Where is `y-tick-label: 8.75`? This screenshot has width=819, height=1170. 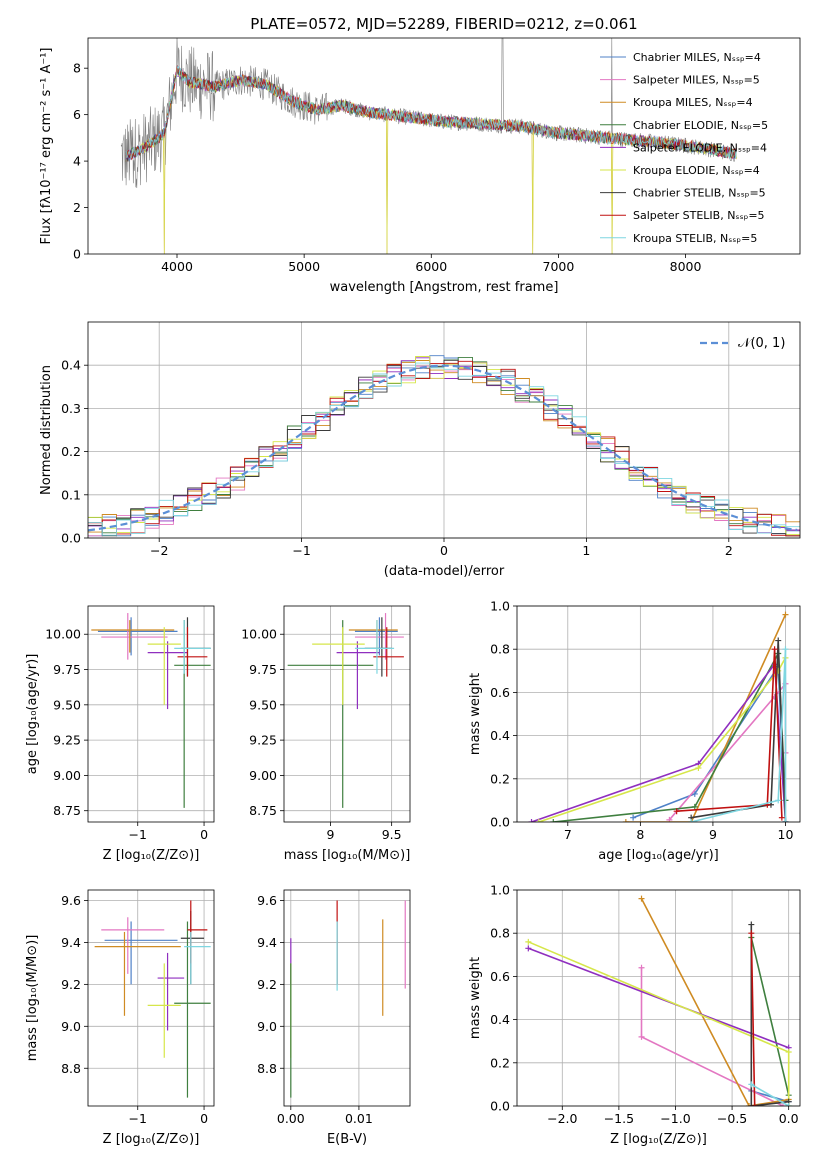 y-tick-label: 8.75 is located at coordinates (263, 810).